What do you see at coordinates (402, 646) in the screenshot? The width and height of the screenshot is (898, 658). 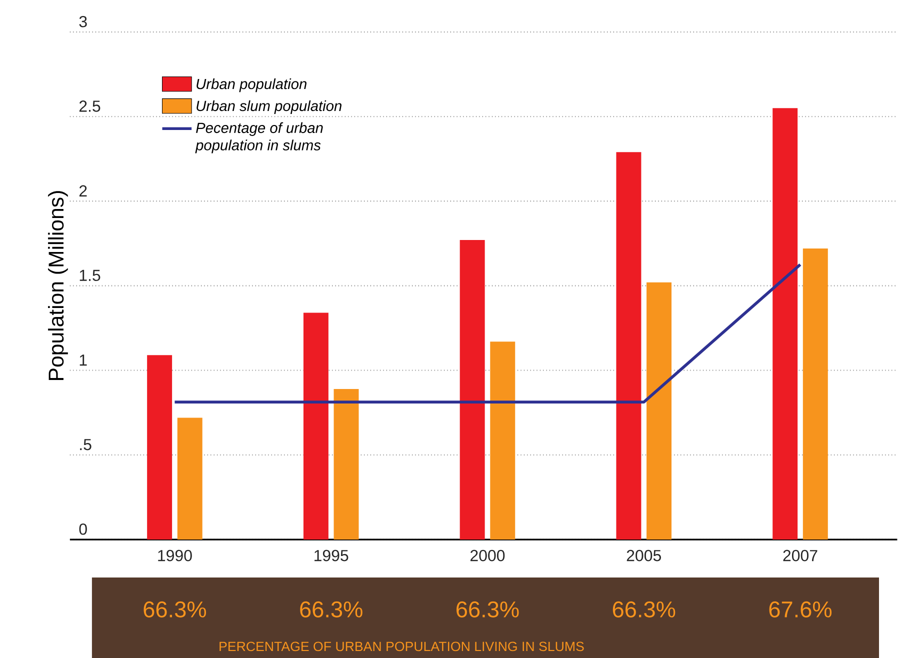 I see `text: PERCENTAGE OF URBAN POPULATION LIVING IN SLUMS` at bounding box center [402, 646].